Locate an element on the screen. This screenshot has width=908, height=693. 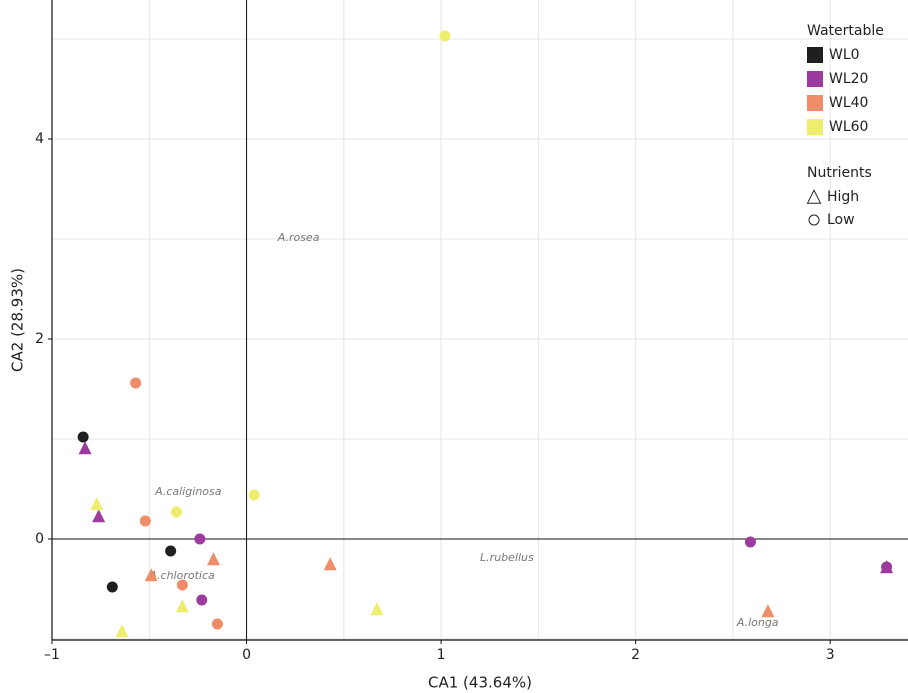
species-label: A.rosea is located at coordinates (298, 237).